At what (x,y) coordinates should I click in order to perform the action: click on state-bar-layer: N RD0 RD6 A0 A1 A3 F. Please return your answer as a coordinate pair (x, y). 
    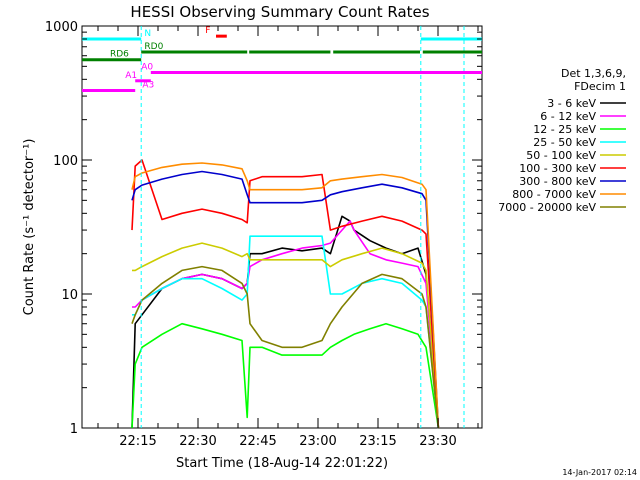
    Looking at the image, I should click on (282, 59).